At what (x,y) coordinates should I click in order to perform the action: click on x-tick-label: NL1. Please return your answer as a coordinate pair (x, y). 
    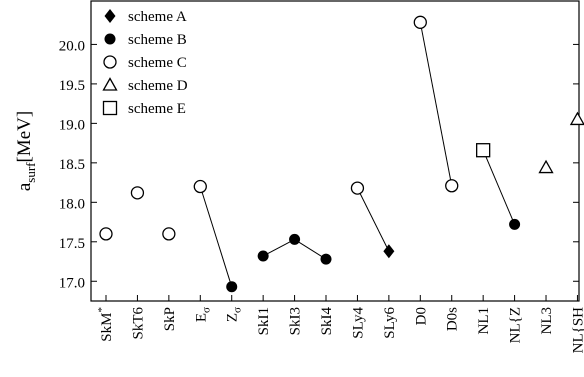
    Looking at the image, I should click on (484, 321).